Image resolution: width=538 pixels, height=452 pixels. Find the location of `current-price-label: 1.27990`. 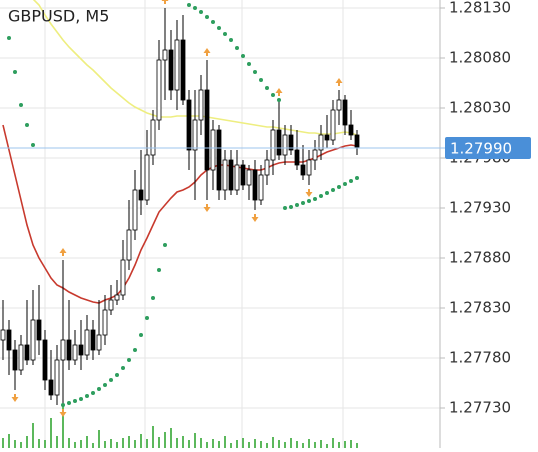

current-price-label: 1.27990 is located at coordinates (481, 149).